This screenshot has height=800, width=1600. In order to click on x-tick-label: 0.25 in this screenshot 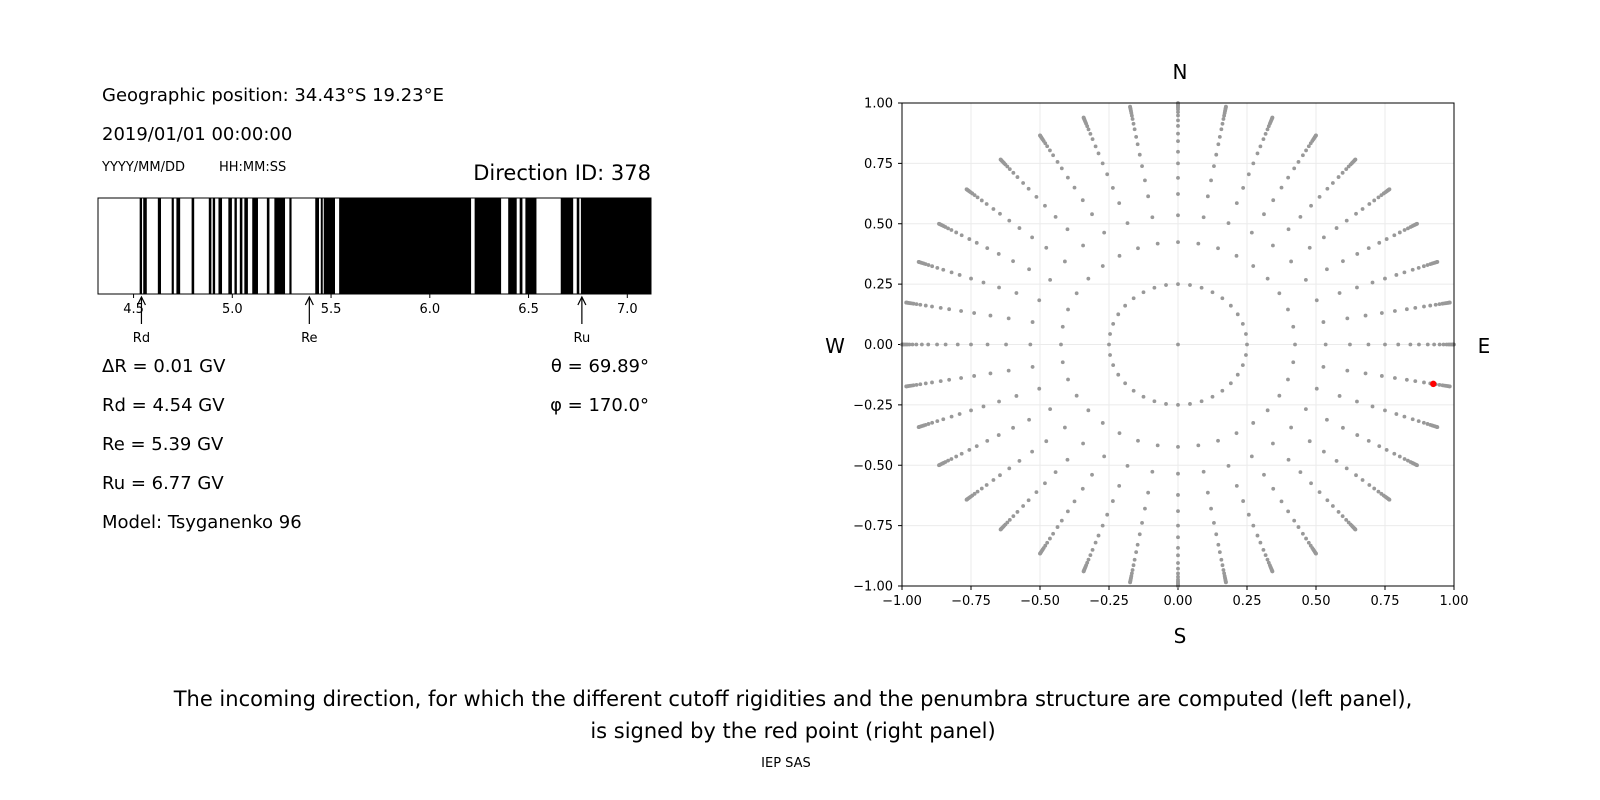, I will do `click(1247, 601)`.